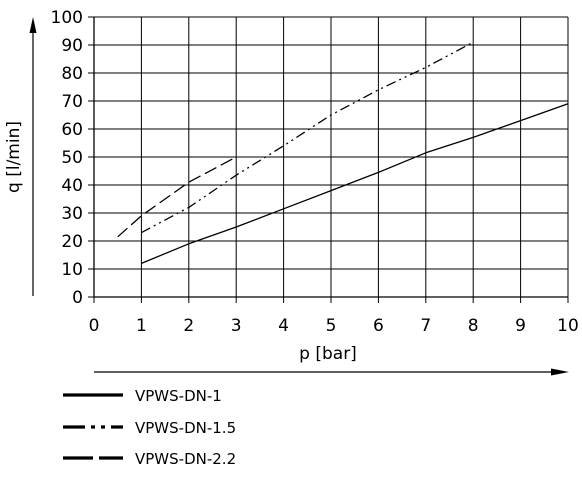 This screenshot has width=582, height=480. I want to click on legend: VPWS-DN-1 VPWS-DN-1.5 VPWS-DN-2.2, so click(149, 427).